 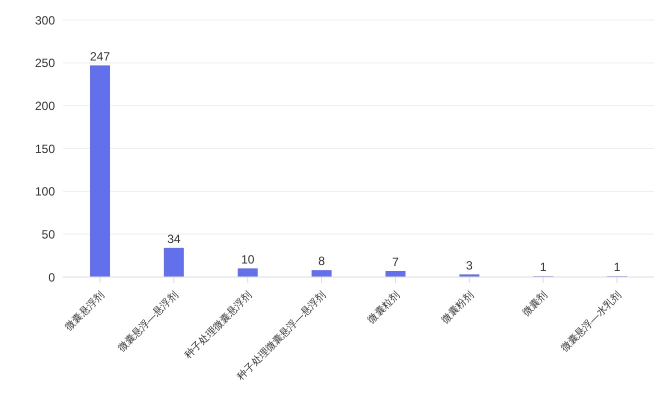 What do you see at coordinates (100, 56) in the screenshot?
I see `data-label: 247` at bounding box center [100, 56].